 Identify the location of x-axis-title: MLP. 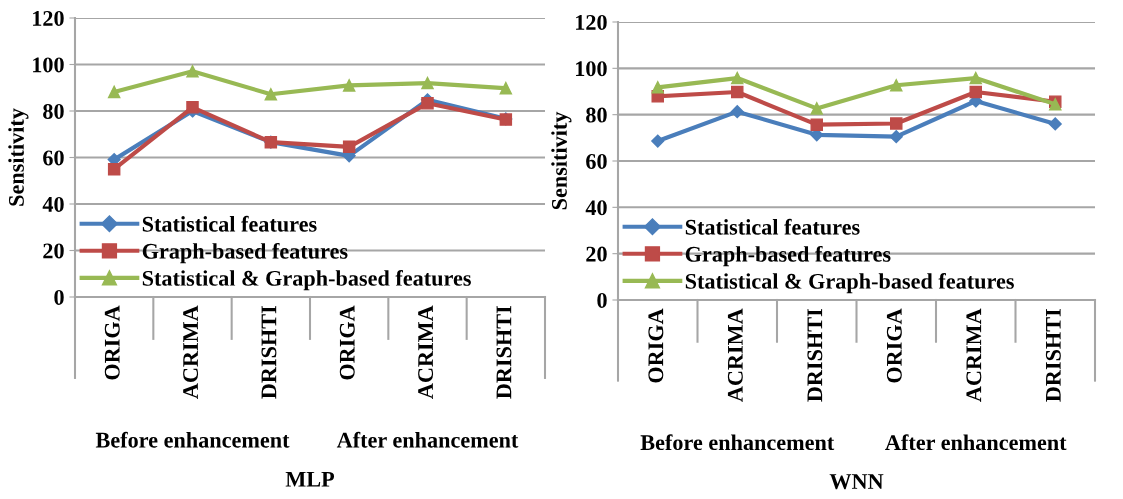
(310, 479).